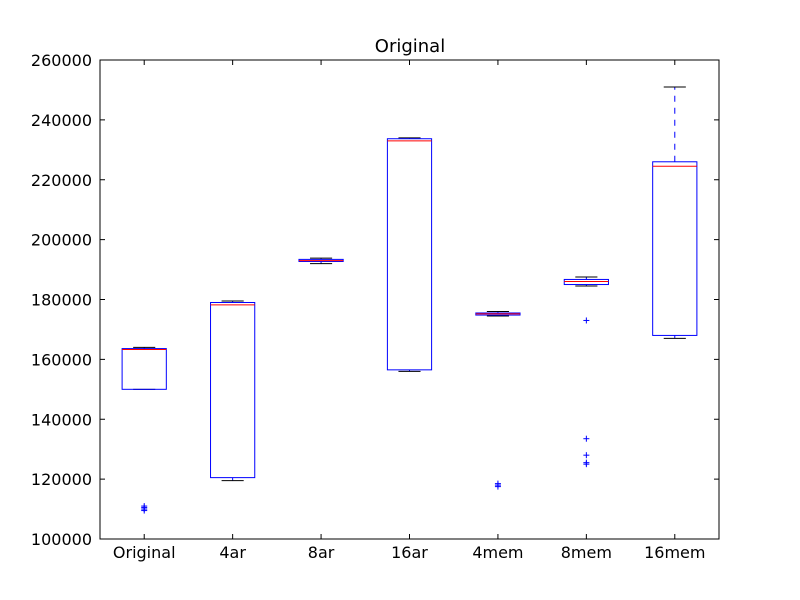 This screenshot has height=600, width=800. I want to click on box-16mem, so click(675, 212).